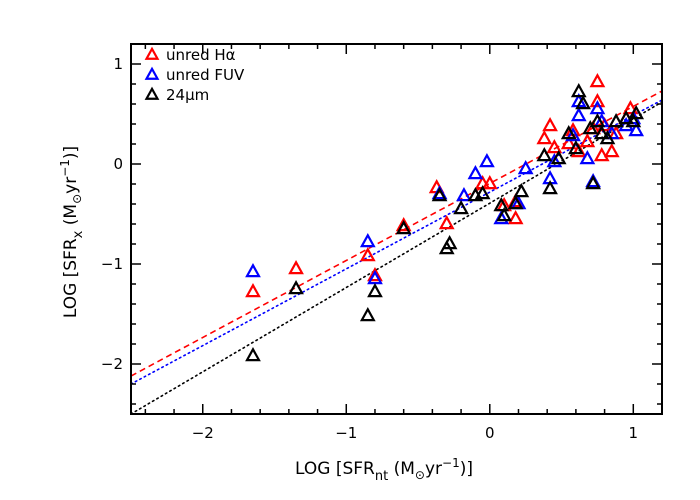  I want to click on x-tick-label: 0, so click(490, 433).